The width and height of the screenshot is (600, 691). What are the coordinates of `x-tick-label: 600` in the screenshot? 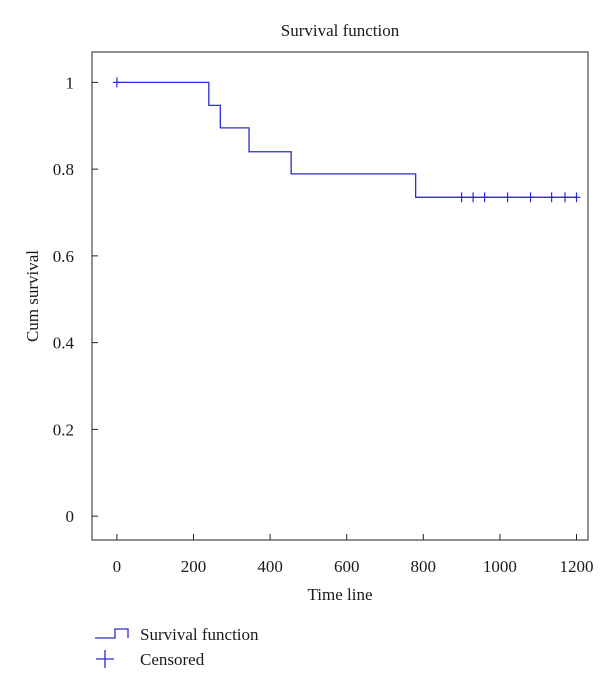 It's located at (347, 566).